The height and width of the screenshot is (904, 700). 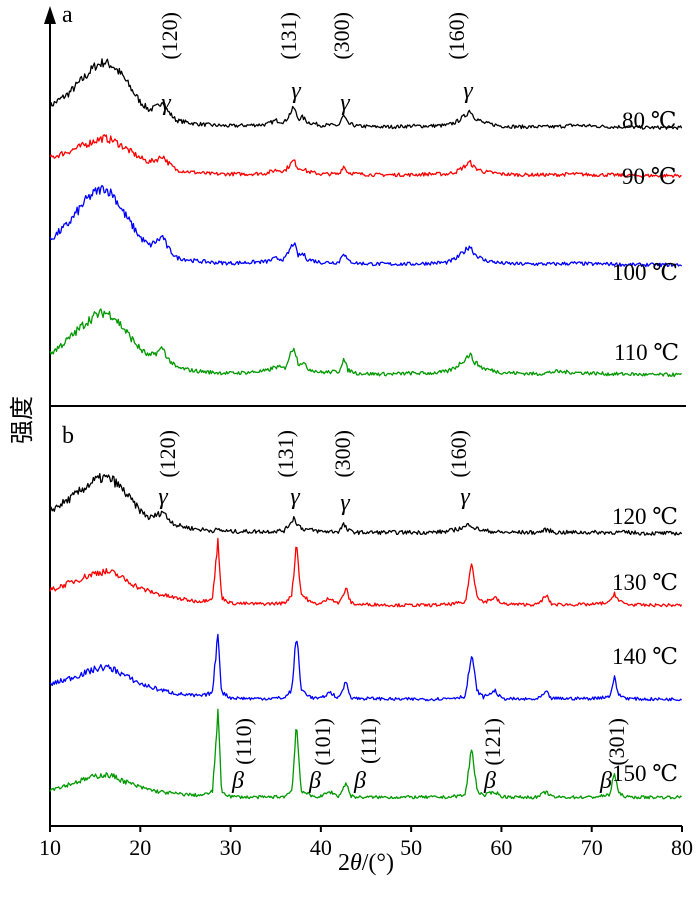 I want to click on peak-index-a-0: (120), so click(x=169, y=36).